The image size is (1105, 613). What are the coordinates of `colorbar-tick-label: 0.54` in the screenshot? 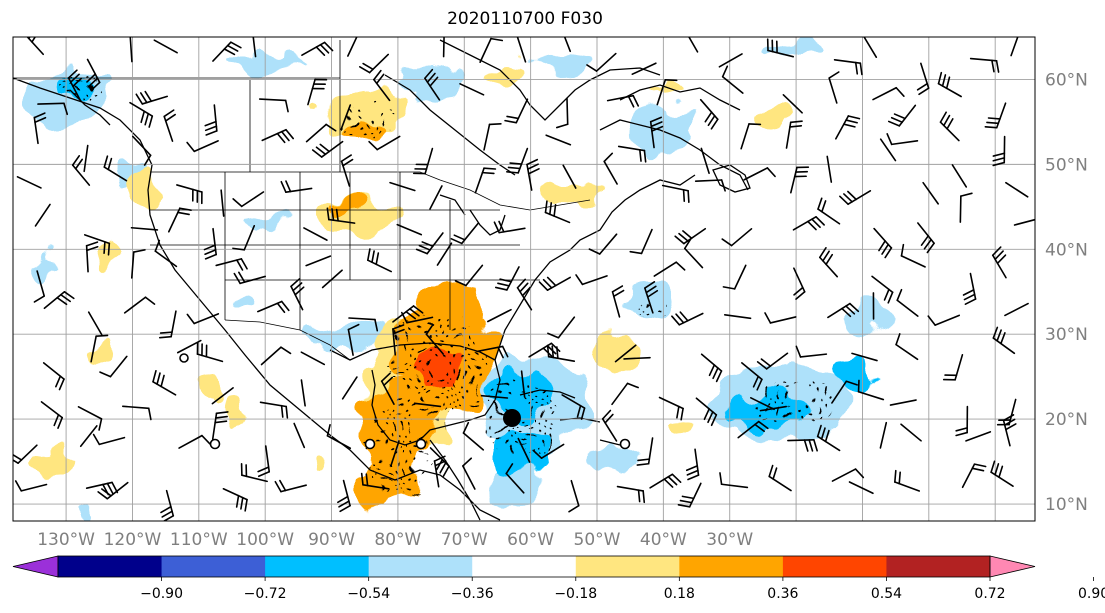 It's located at (886, 594).